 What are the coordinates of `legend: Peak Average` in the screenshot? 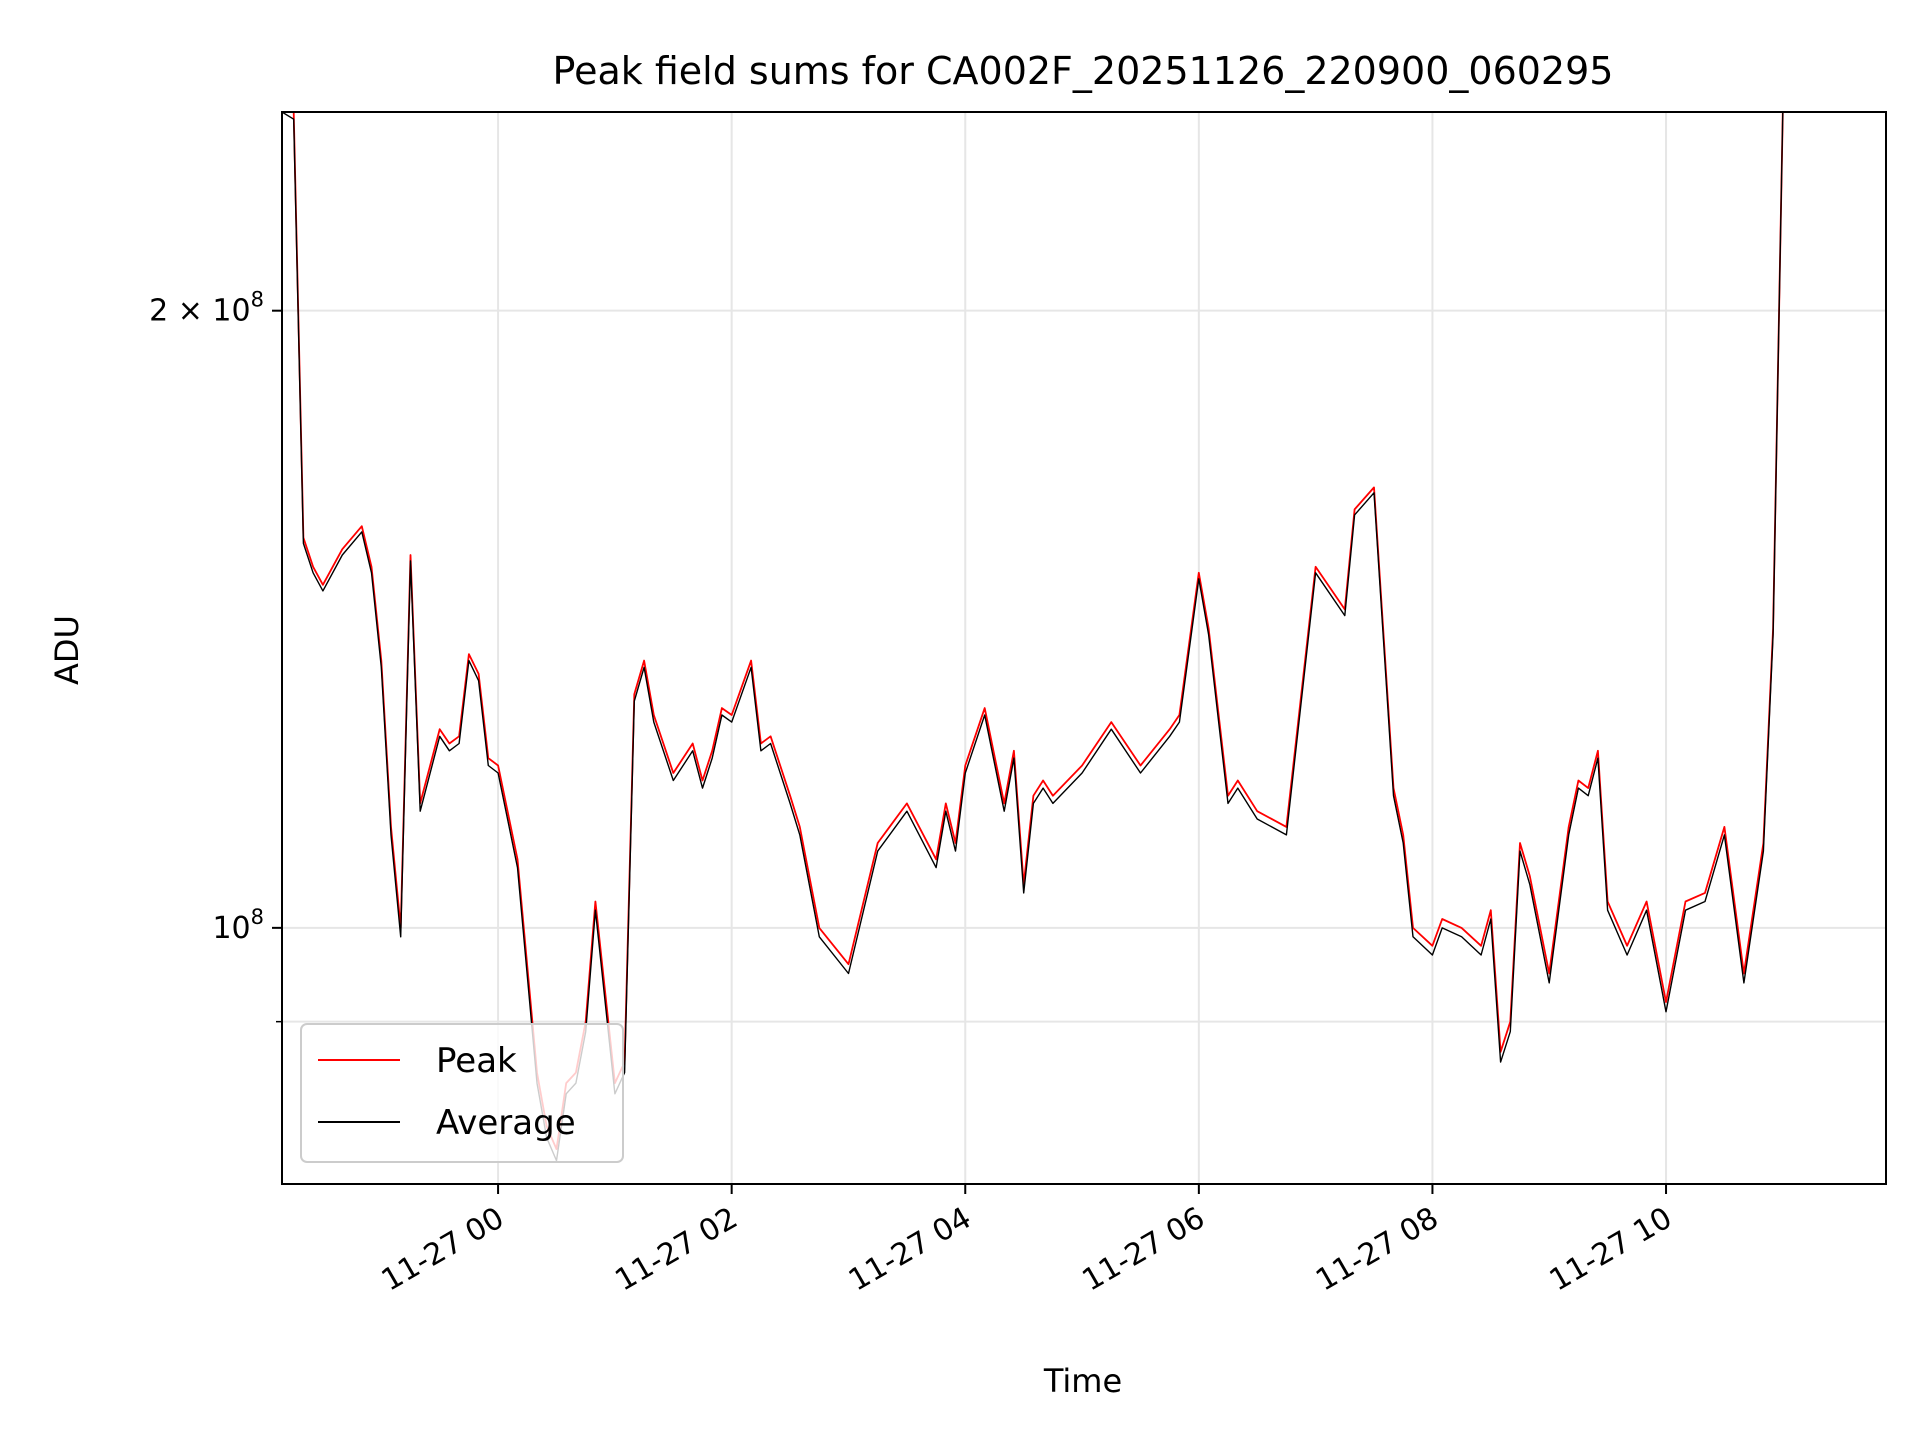 It's located at (462, 1093).